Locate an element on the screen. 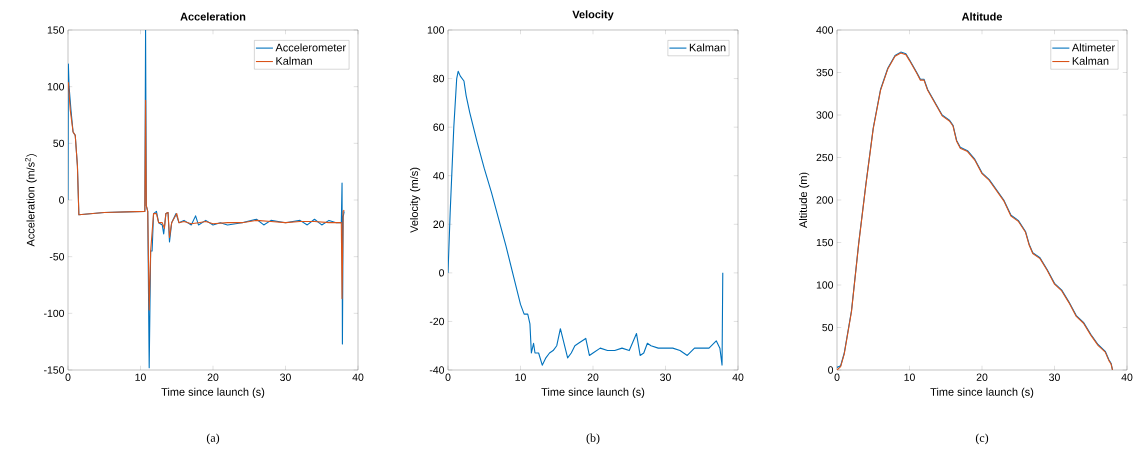 The width and height of the screenshot is (1140, 462). y-tick-label: -20 is located at coordinates (437, 321).